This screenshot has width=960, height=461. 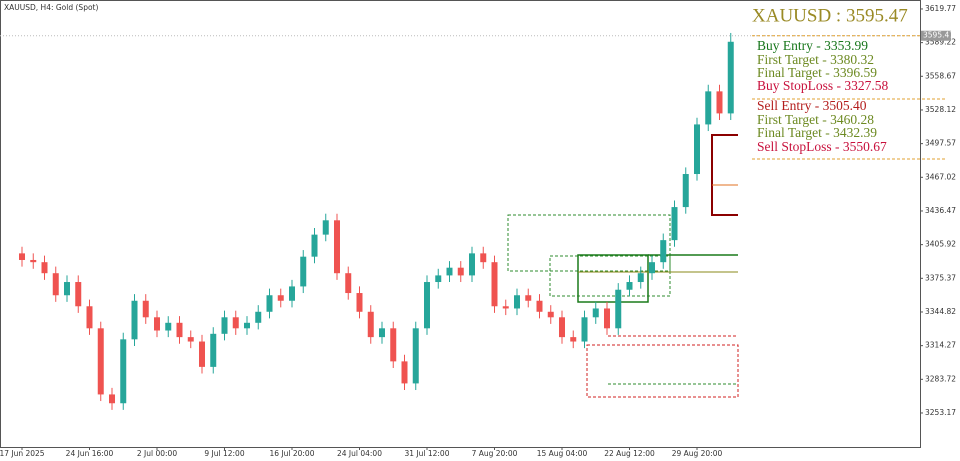 I want to click on y-tick-label: 3589.22, so click(x=940, y=42).